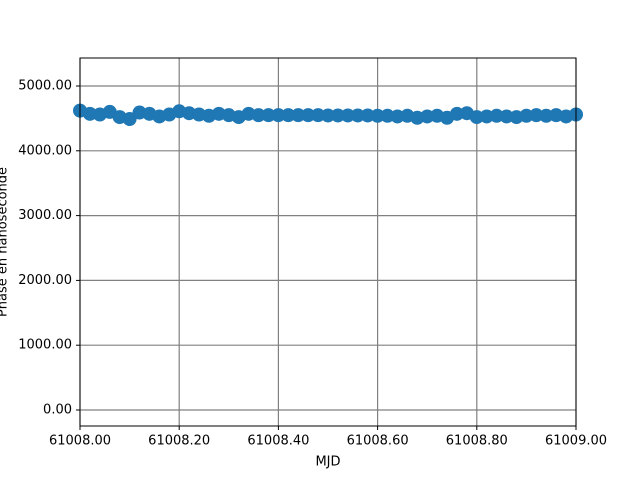 The height and width of the screenshot is (480, 640). Describe the element at coordinates (477, 441) in the screenshot. I see `x-tick-label: 61008.80` at that location.